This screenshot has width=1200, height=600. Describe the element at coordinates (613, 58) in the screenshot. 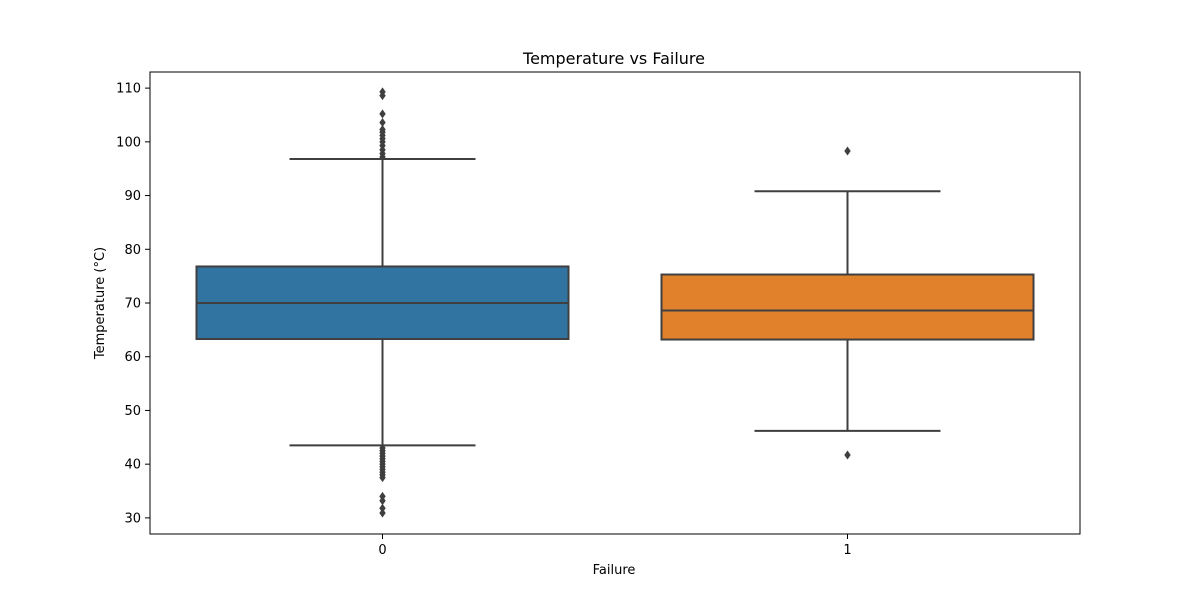

I see `chart-title: Temperature vs Failure` at that location.